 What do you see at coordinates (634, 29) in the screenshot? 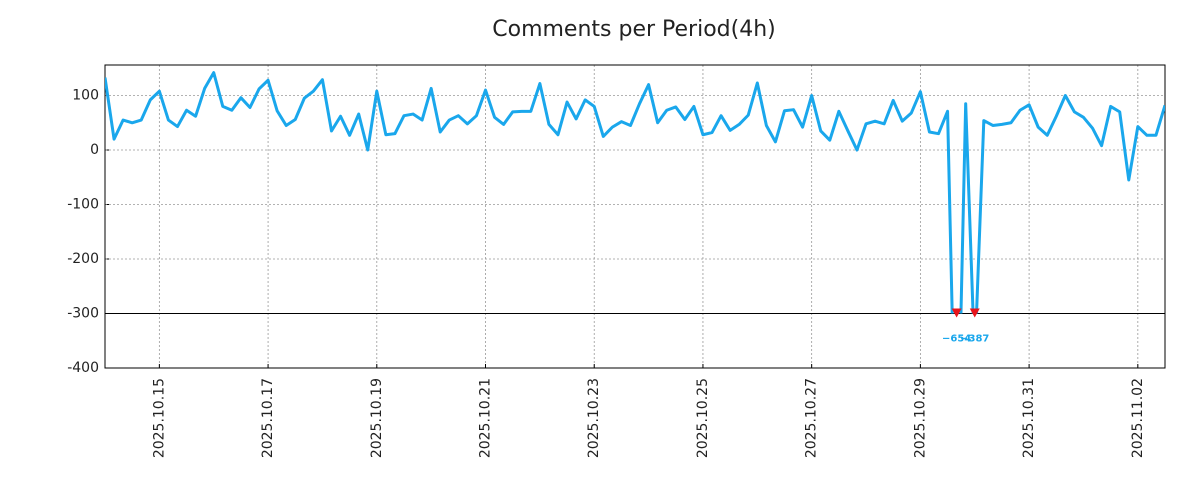
I see `chart-title: Comments per Period(4h)` at bounding box center [634, 29].